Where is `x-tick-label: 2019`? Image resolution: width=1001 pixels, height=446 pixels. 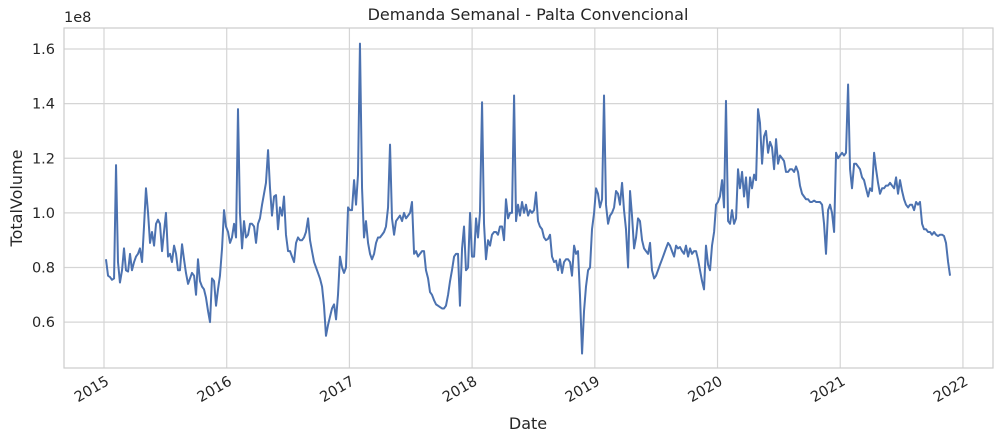 x-tick-label: 2019 is located at coordinates (583, 390).